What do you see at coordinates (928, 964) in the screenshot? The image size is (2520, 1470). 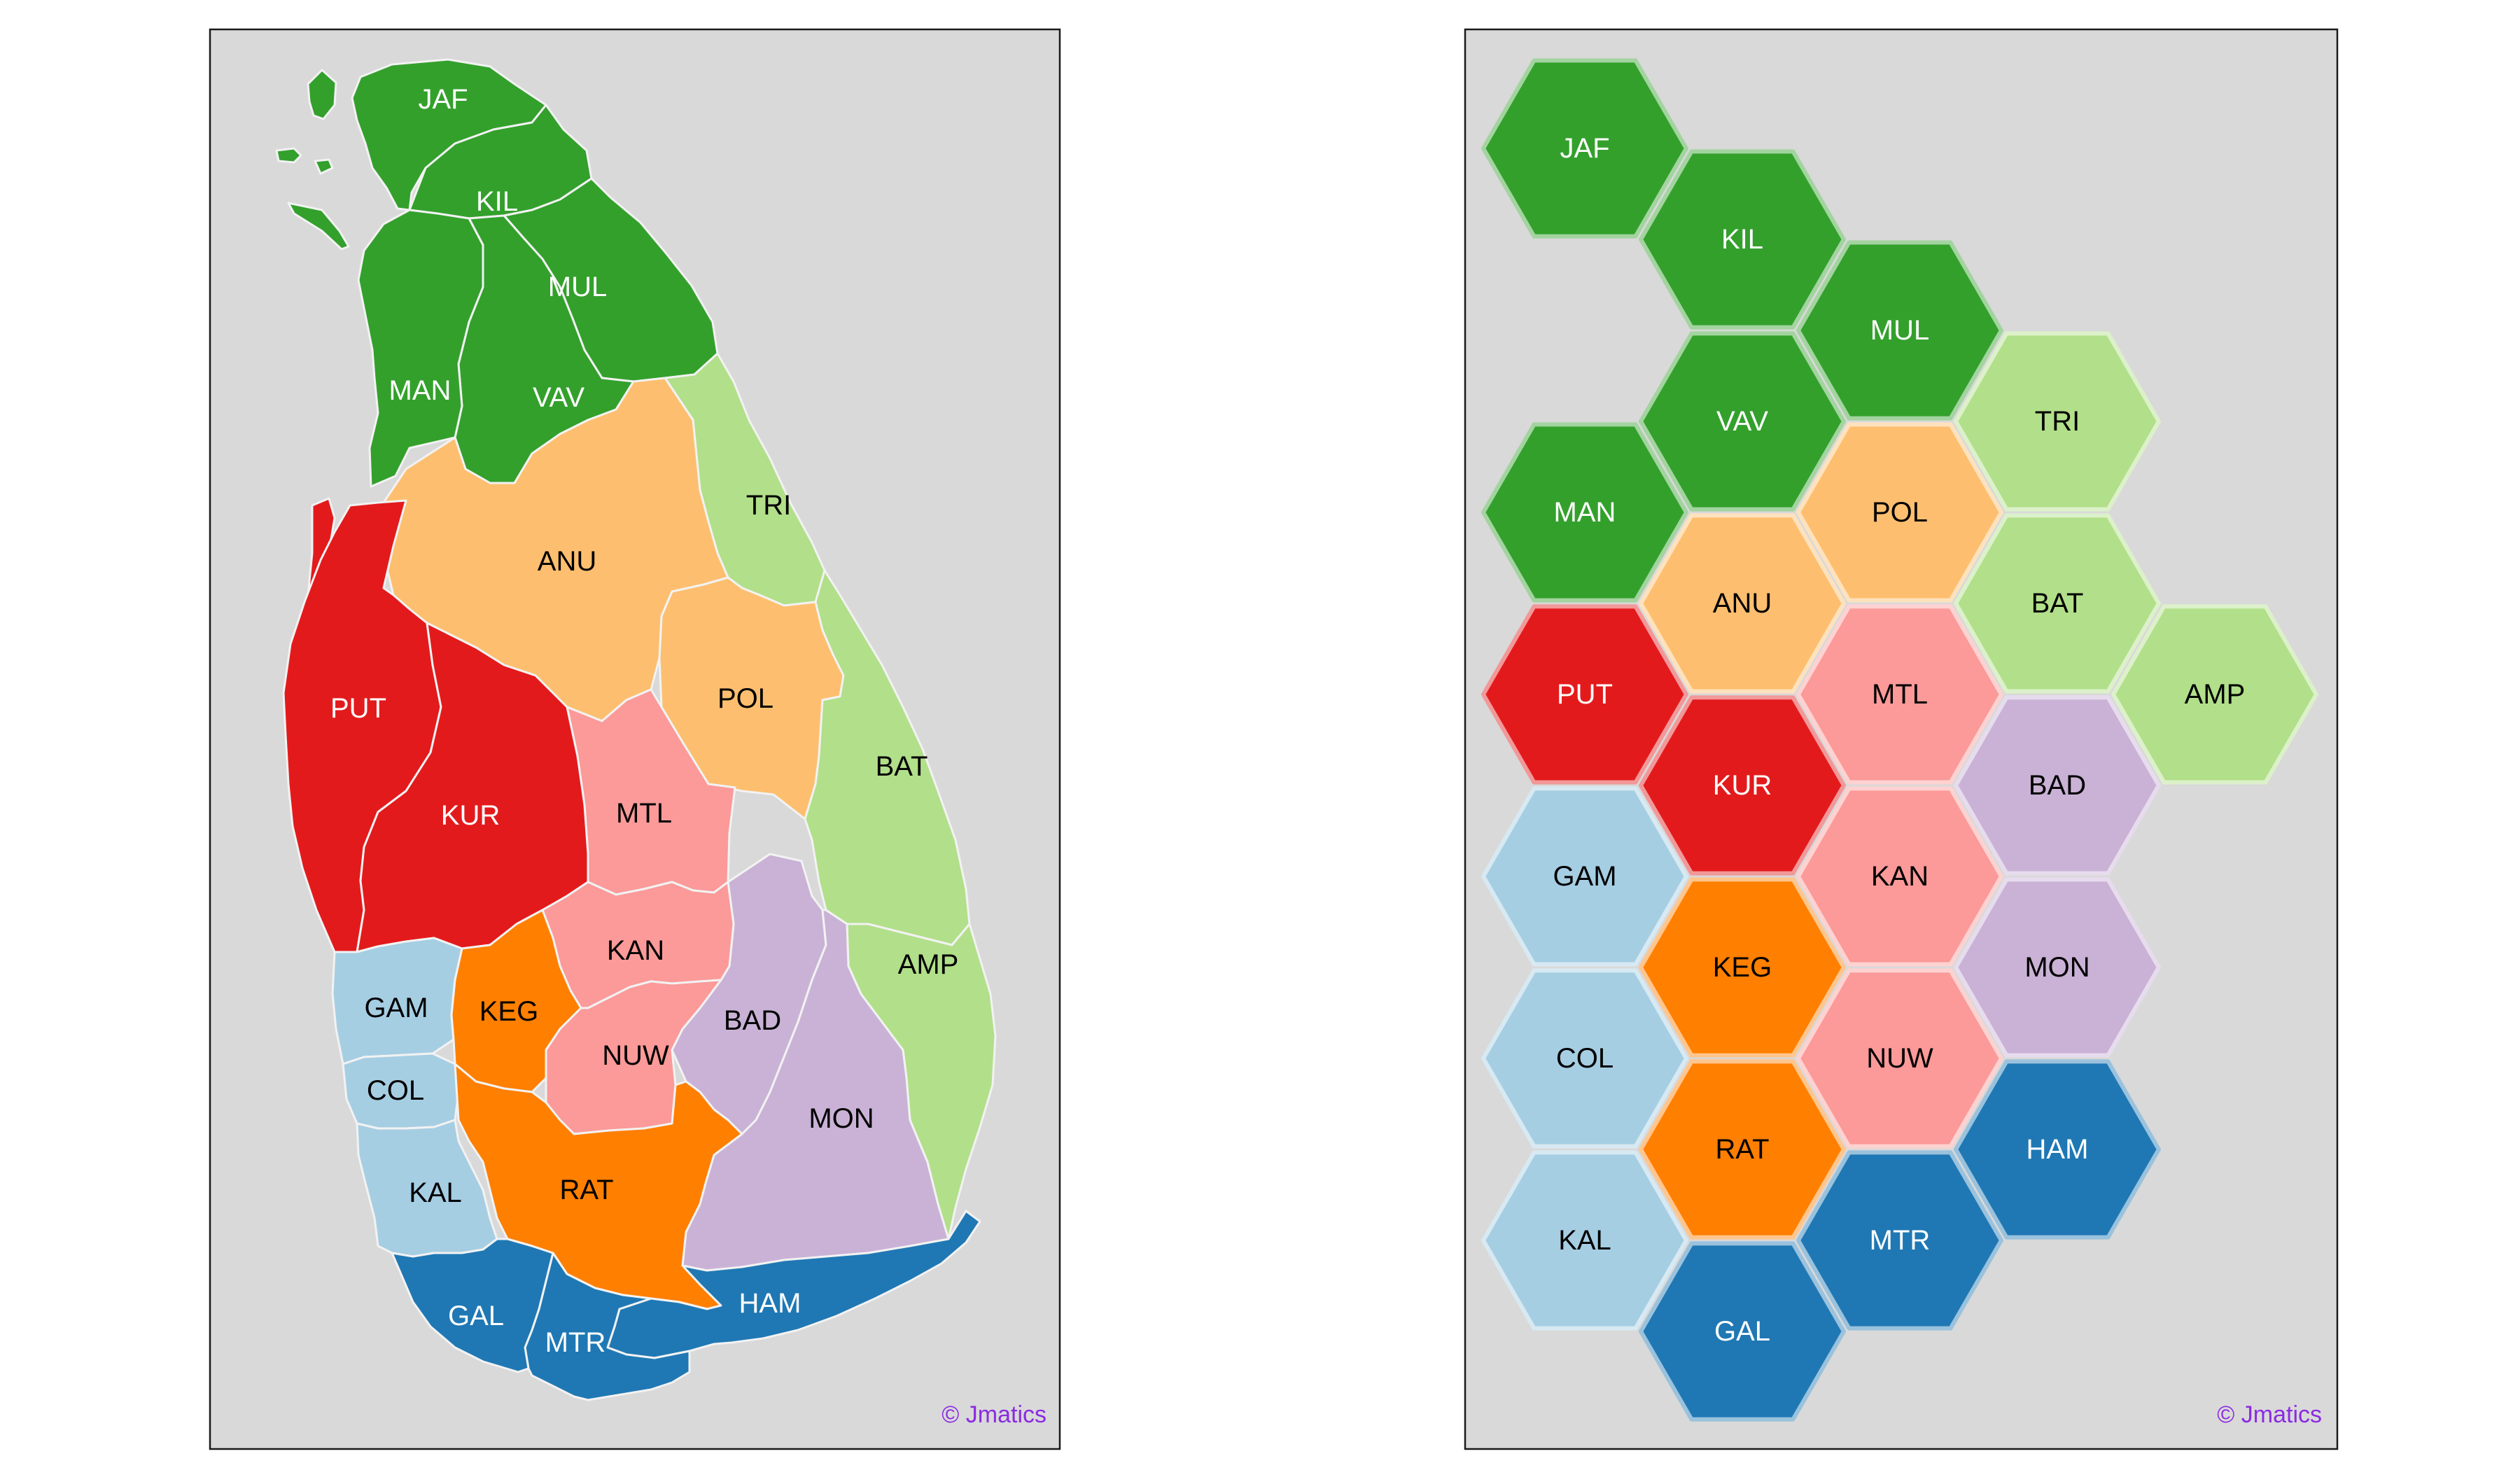 I see `district-amp-geo-label: AMP` at bounding box center [928, 964].